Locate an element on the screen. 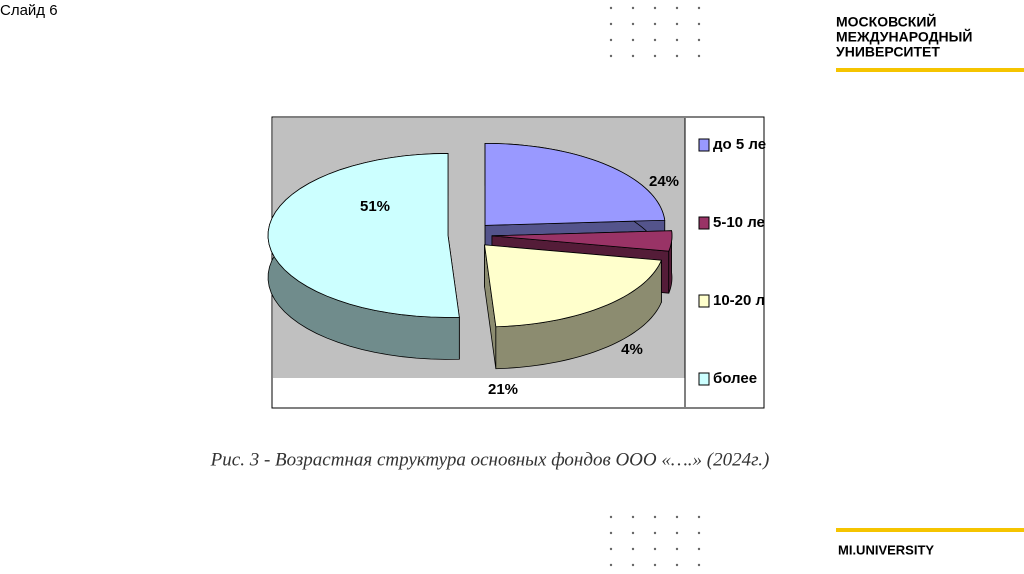 The height and width of the screenshot is (574, 1024). decor-dots is located at coordinates (655, 286).